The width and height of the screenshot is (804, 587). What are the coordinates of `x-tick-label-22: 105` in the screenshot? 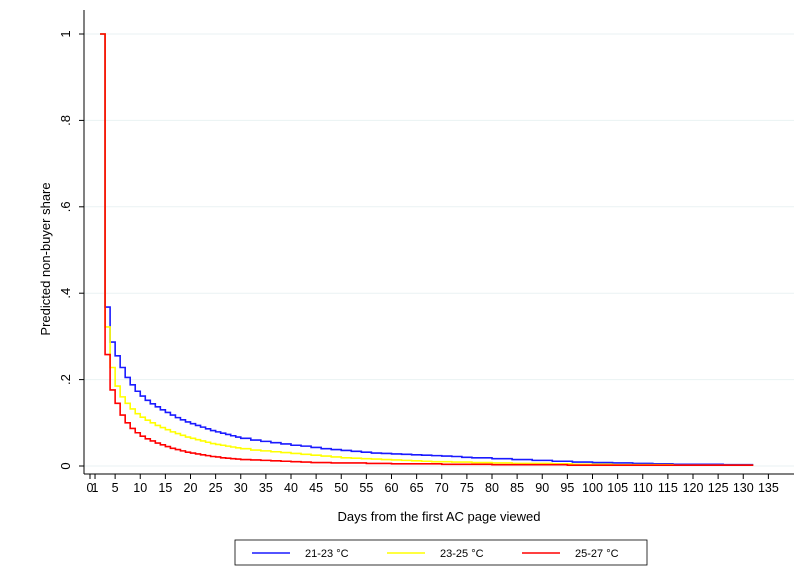 It's located at (617, 488).